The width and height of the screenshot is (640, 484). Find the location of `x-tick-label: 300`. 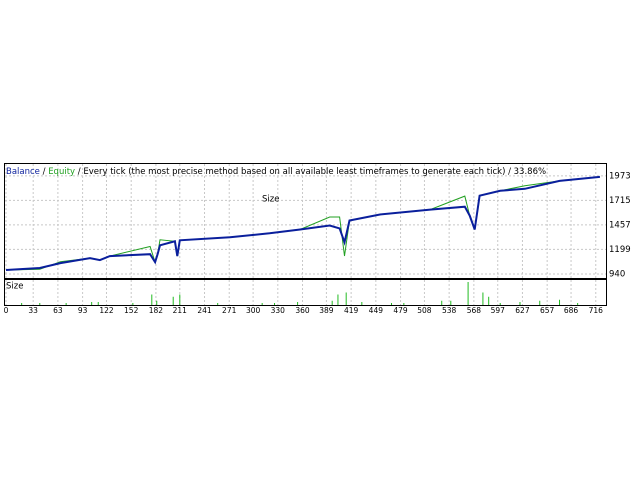

x-tick-label: 300 is located at coordinates (253, 310).